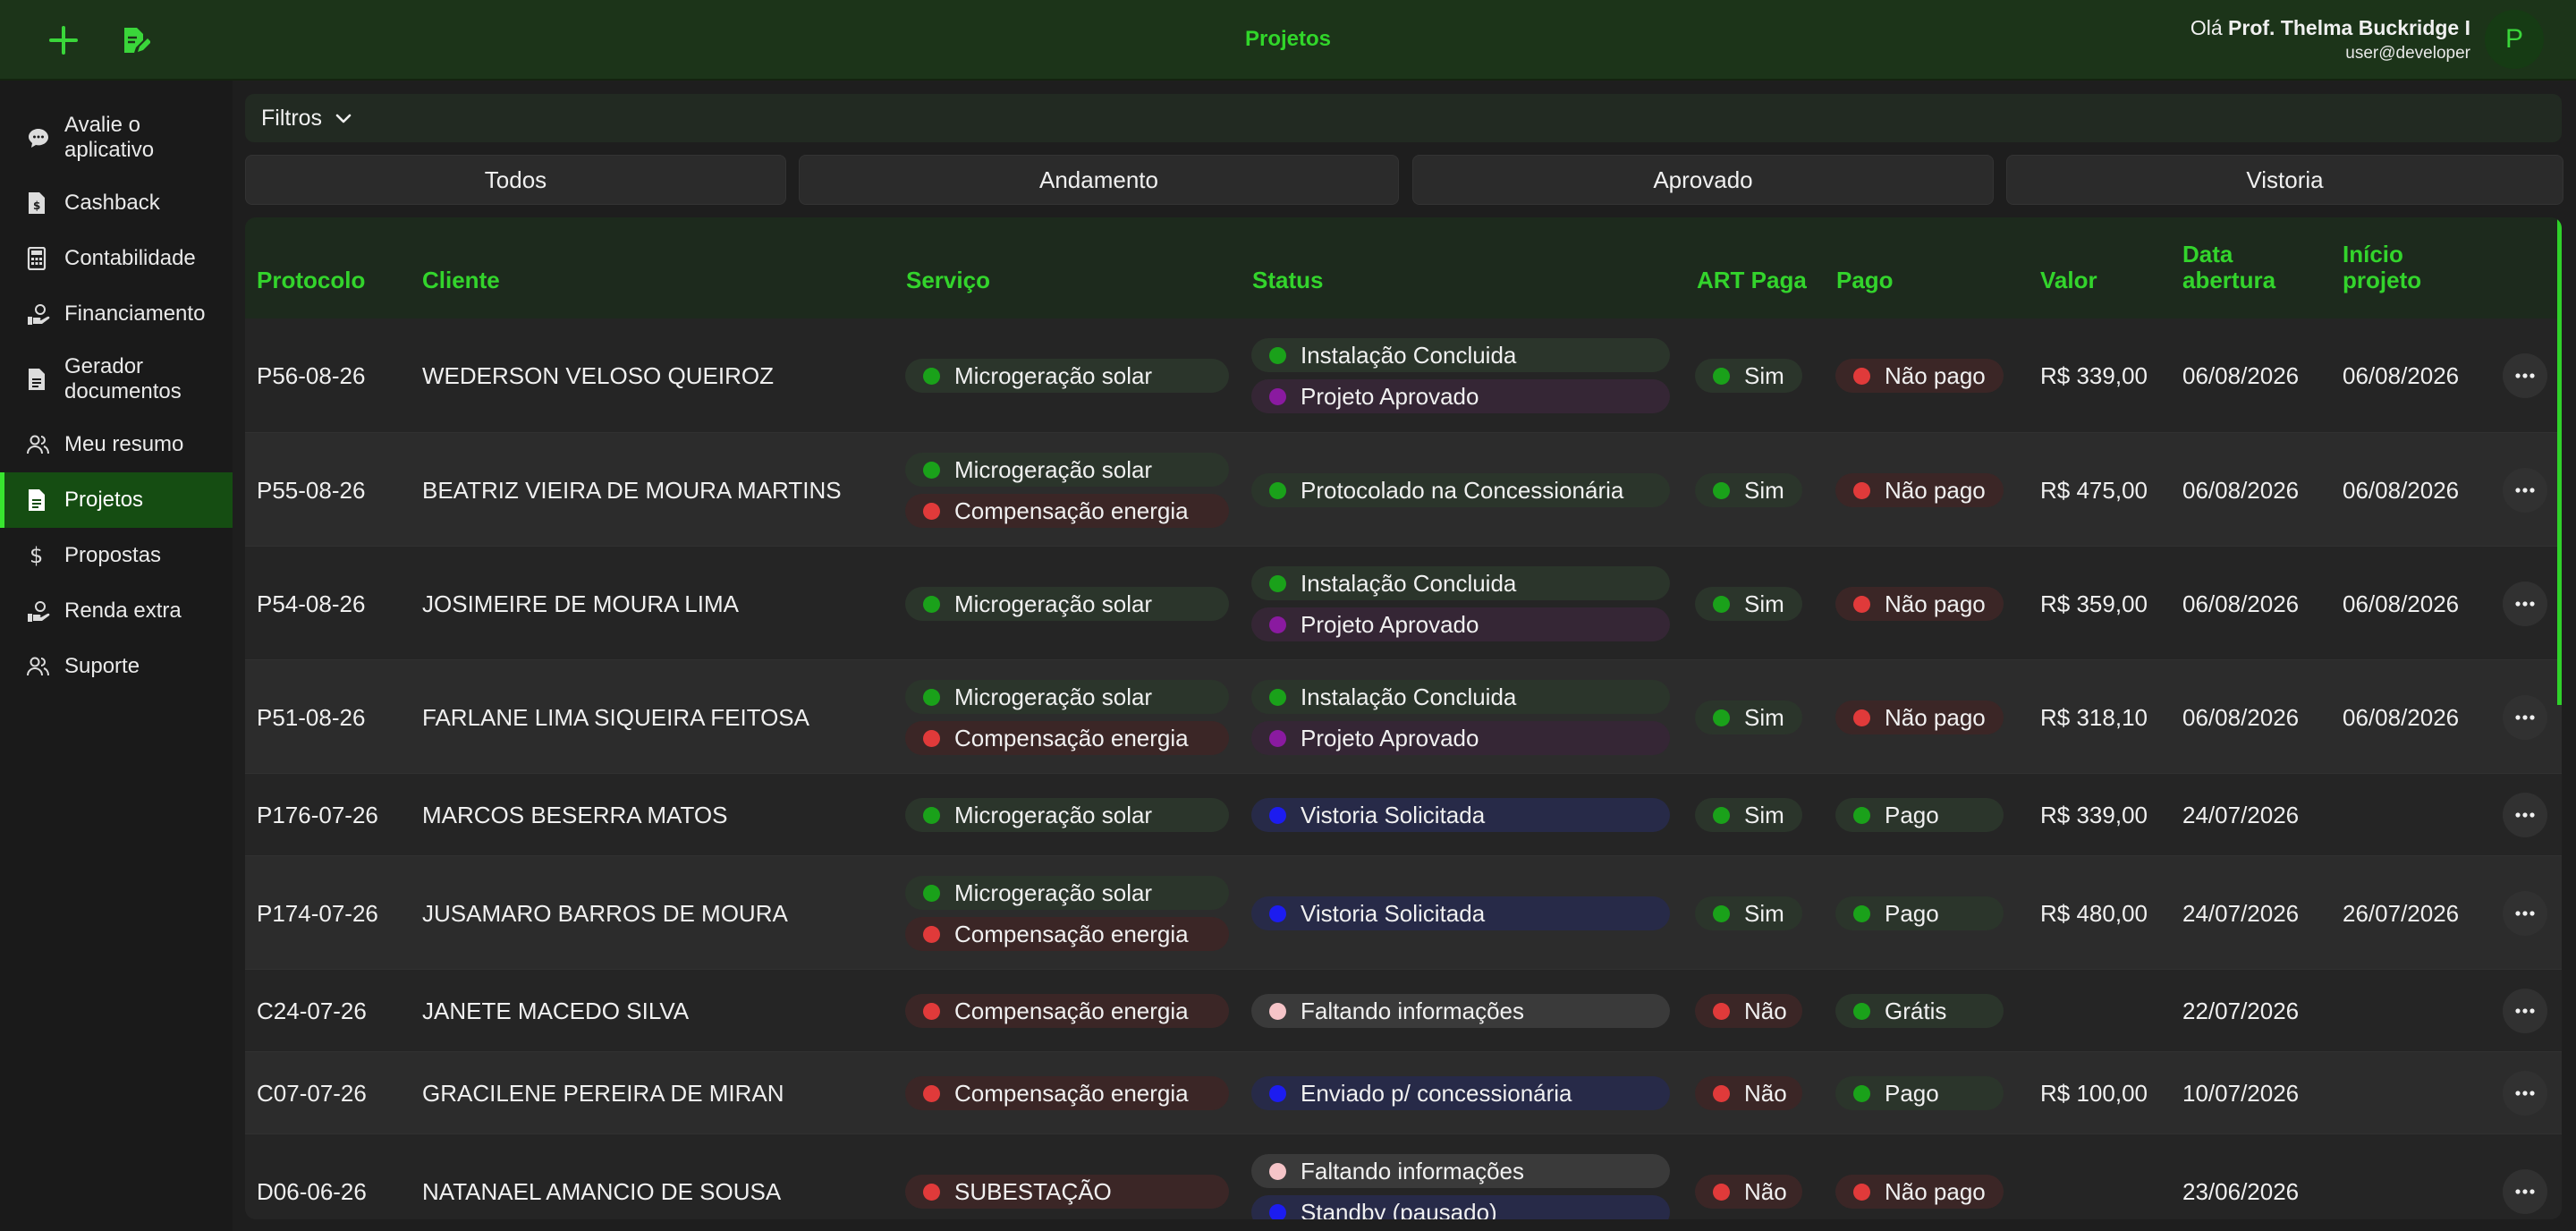  Describe the element at coordinates (1390, 737) in the screenshot. I see `status-badge-label: Projeto Aprovado` at that location.